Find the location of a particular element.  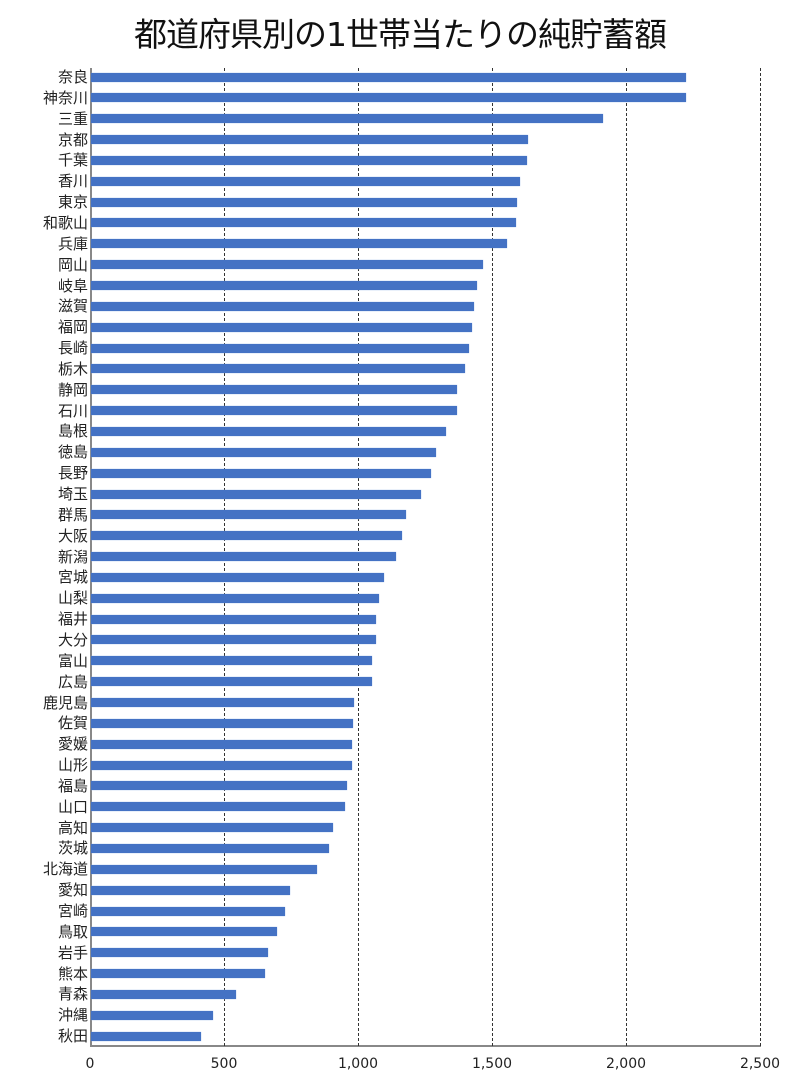

y-category-label: 徳島 is located at coordinates (72, 452).